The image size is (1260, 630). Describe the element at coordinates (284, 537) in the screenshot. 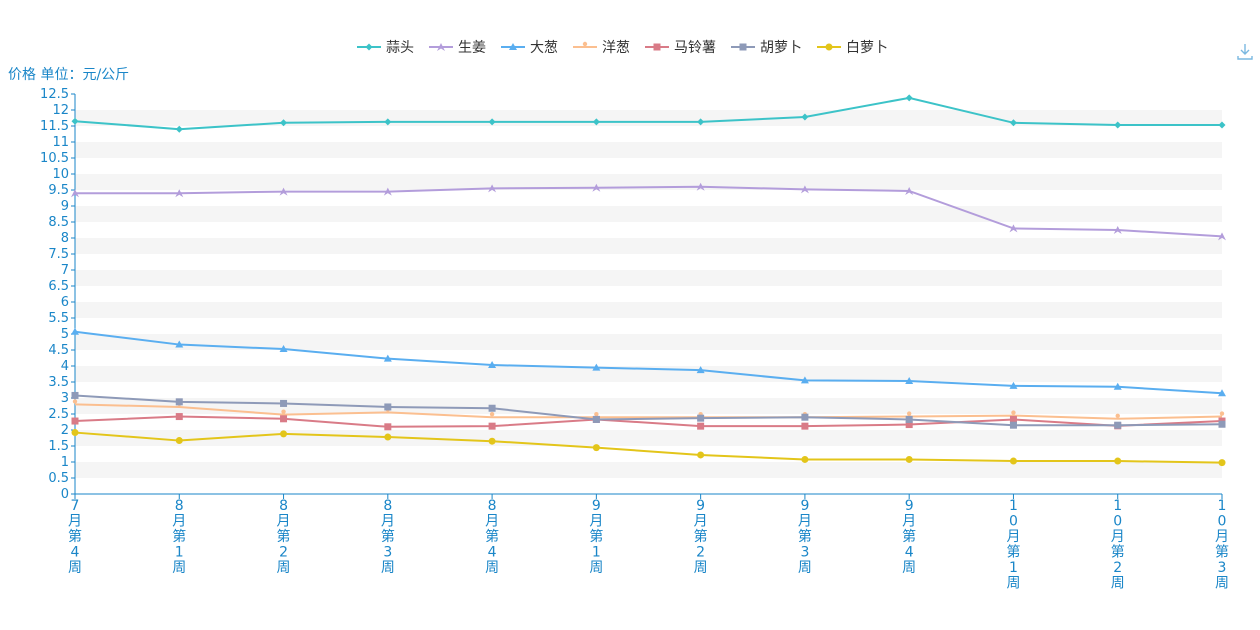

I see `x-tick-label: 8 月第 2 周` at that location.